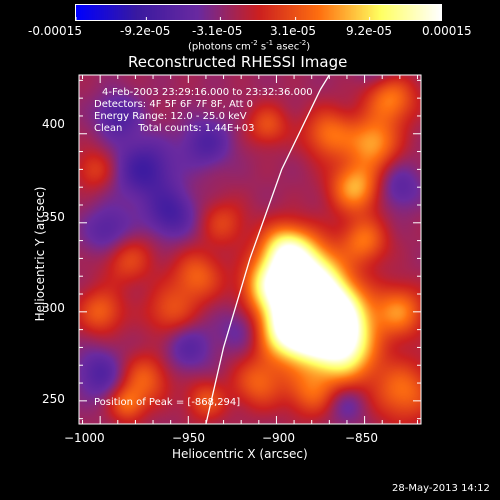 The height and width of the screenshot is (500, 500). I want to click on colorbar-tick-label-5: 0.00015, so click(447, 31).